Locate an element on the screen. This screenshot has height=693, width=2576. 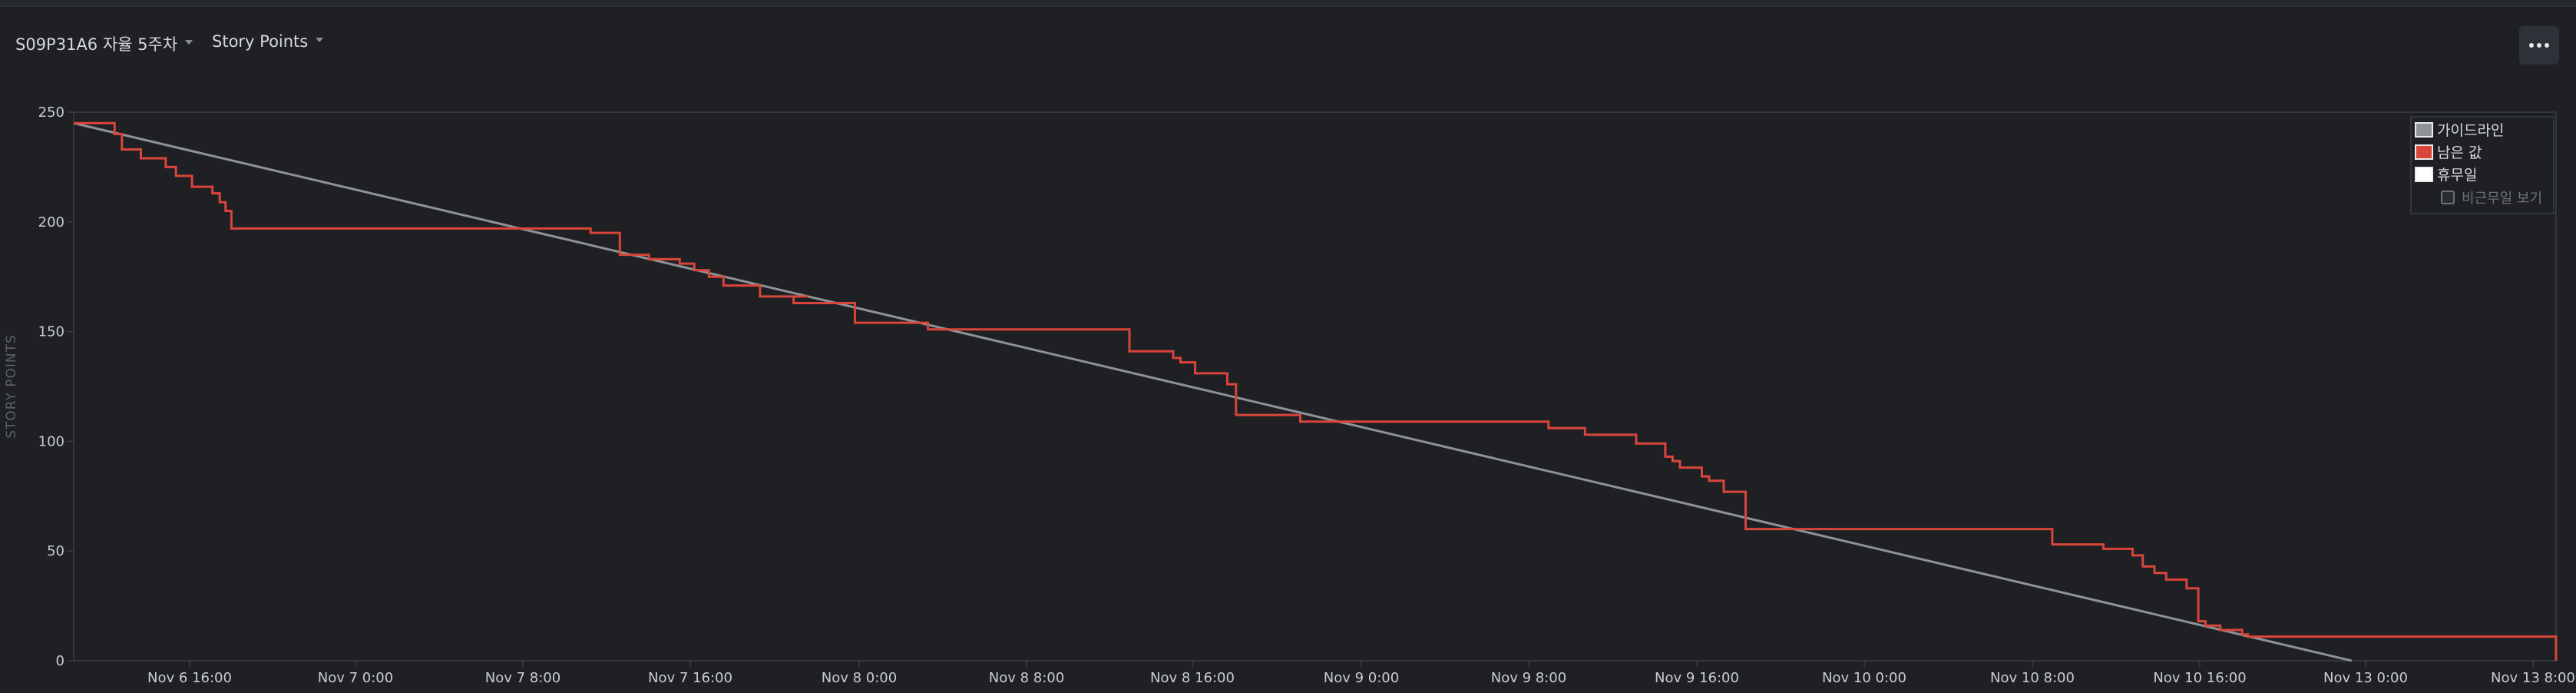
more-options-button is located at coordinates (2539, 45).